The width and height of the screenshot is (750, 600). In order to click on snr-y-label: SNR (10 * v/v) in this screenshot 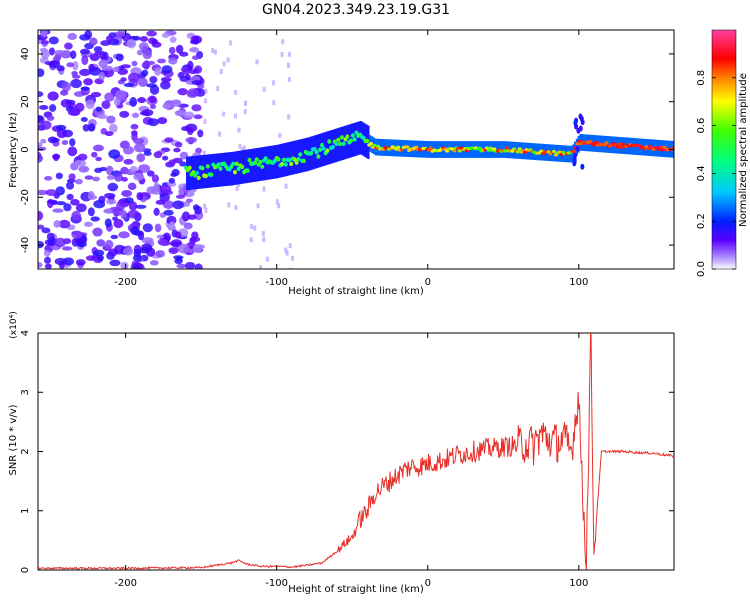, I will do `click(13, 439)`.